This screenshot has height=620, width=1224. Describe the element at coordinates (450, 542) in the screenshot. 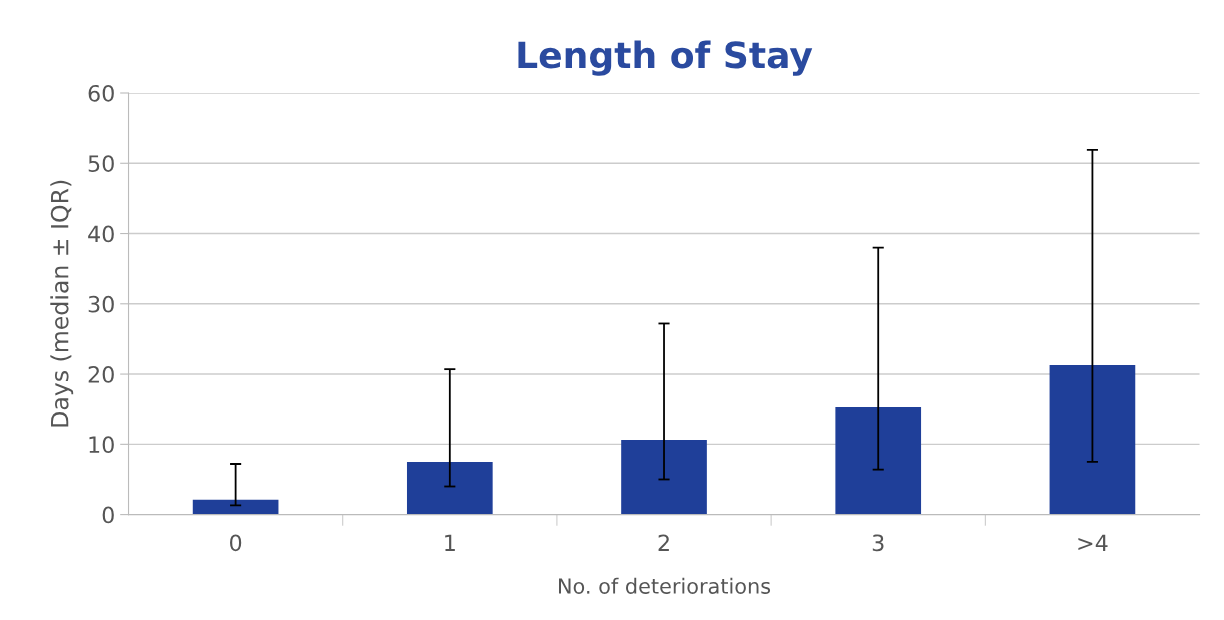

I see `x-tick-label: 1` at that location.